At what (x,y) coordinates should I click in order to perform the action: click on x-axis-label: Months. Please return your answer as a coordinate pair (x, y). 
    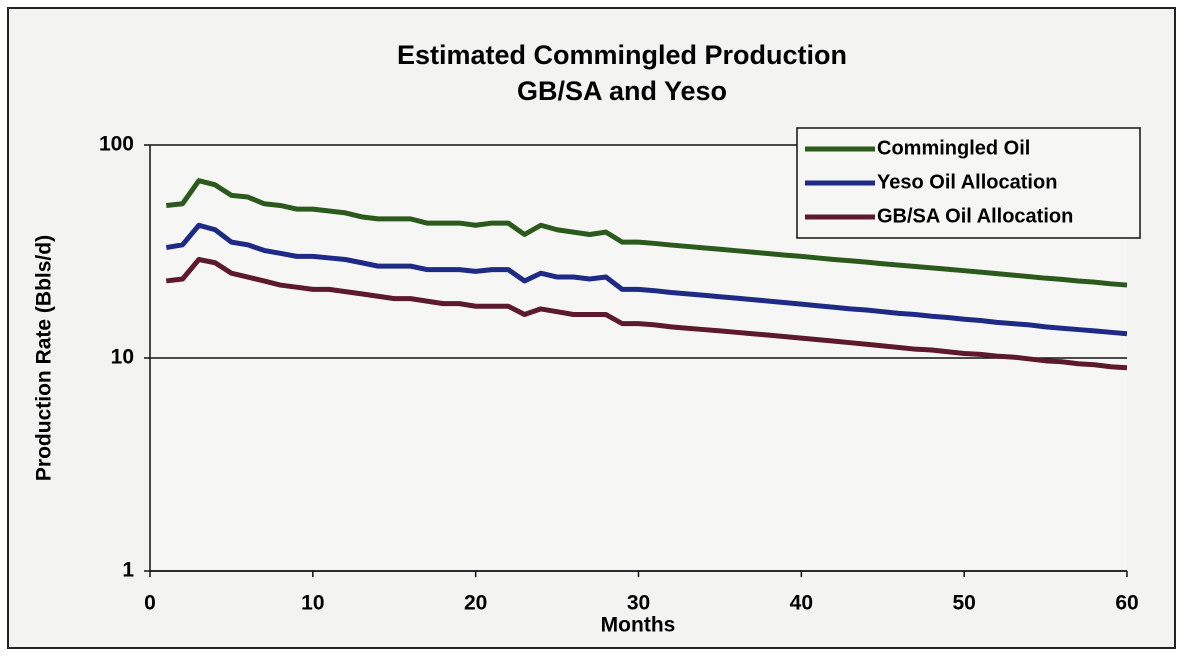
    Looking at the image, I should click on (638, 625).